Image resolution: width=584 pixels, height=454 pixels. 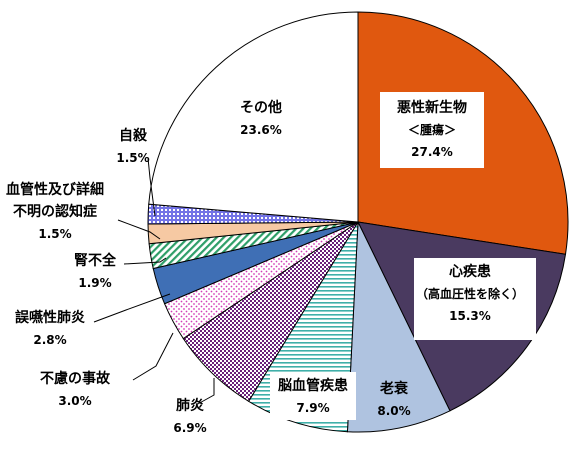 What do you see at coordinates (189, 428) in the screenshot?
I see `slice-value-4: 6.9%` at bounding box center [189, 428].